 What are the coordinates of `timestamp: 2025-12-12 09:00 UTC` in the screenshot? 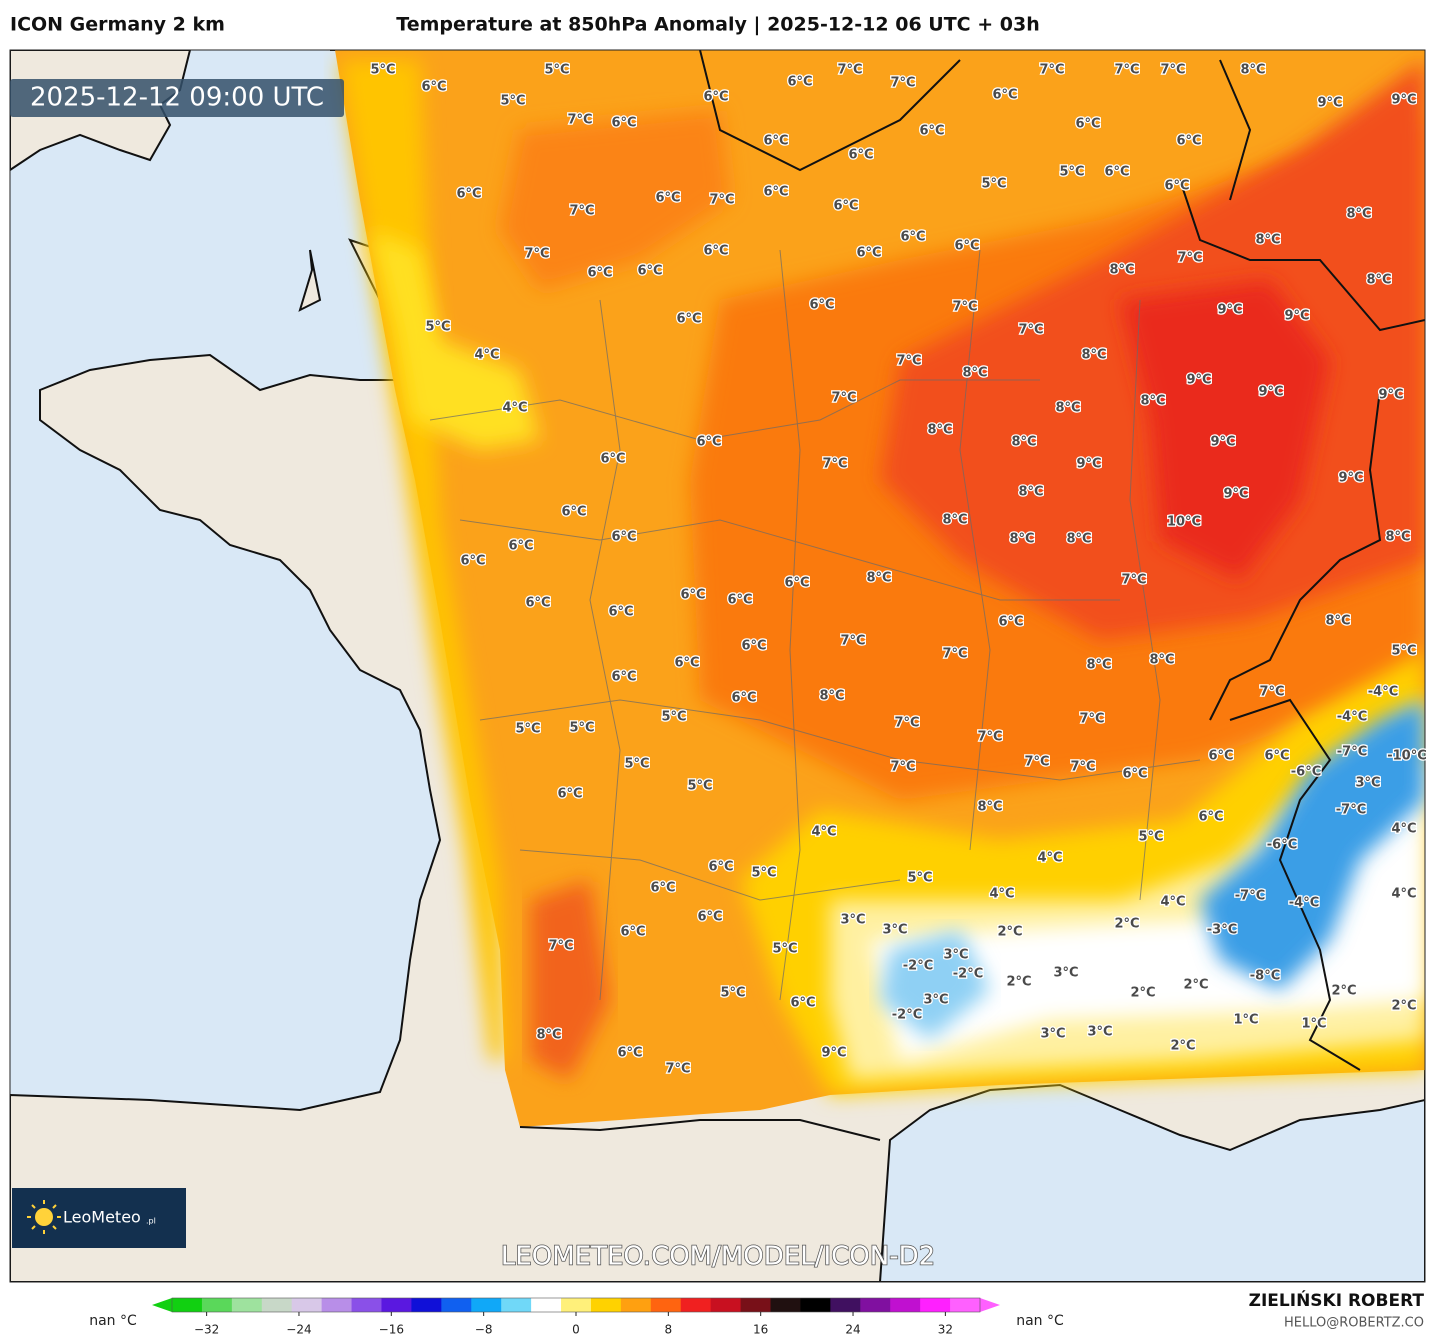 It's located at (177, 98).